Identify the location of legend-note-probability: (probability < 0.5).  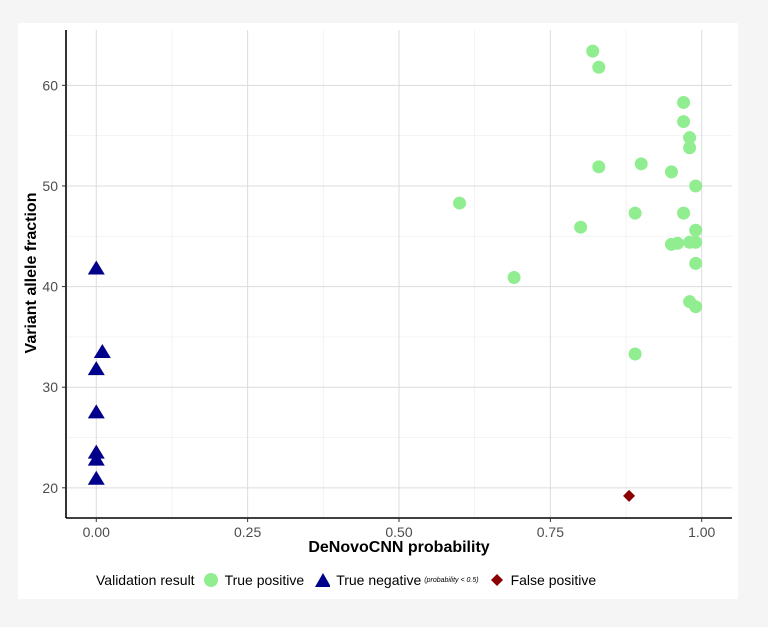
(451, 580).